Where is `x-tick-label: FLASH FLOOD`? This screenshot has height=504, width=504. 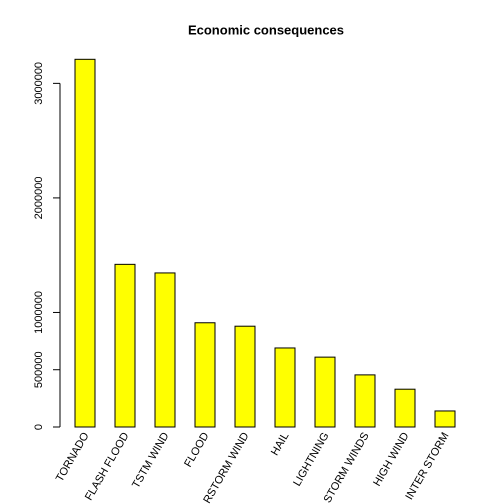
x-tick-label: FLASH FLOOD is located at coordinates (107, 466).